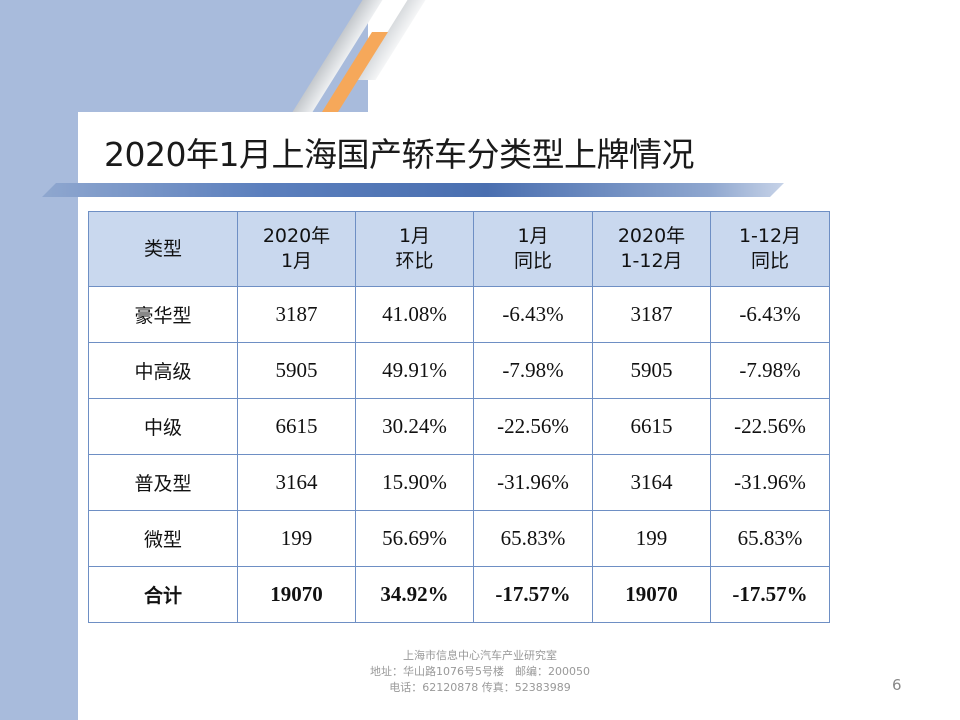  What do you see at coordinates (414, 538) in the screenshot?
I see `table-cell: 56.69%` at bounding box center [414, 538].